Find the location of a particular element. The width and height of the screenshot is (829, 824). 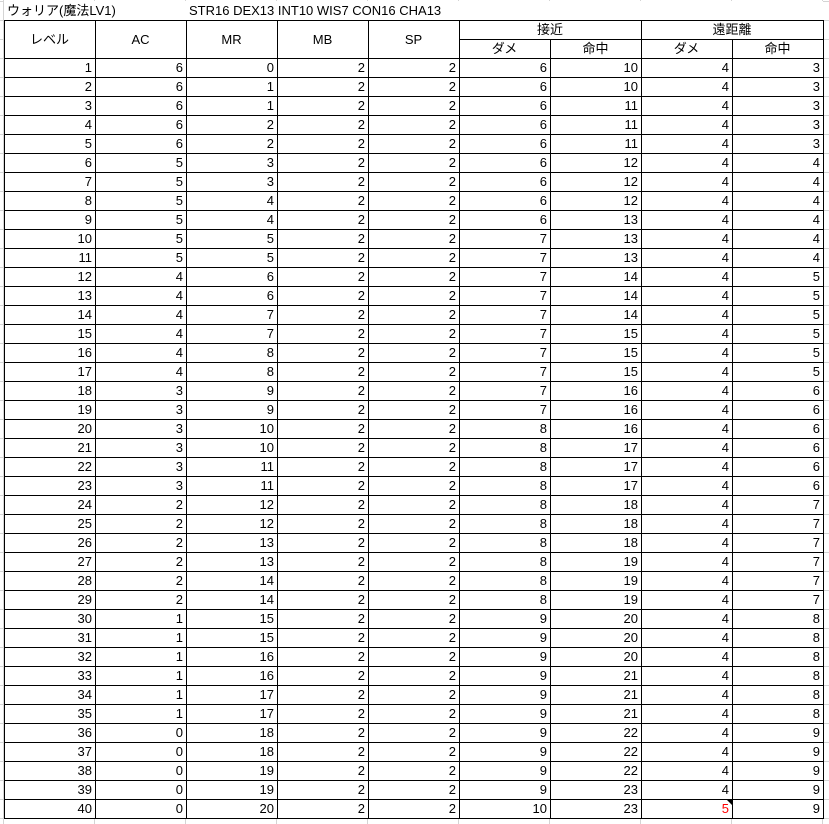

cell-mr: 18 is located at coordinates (232, 733).